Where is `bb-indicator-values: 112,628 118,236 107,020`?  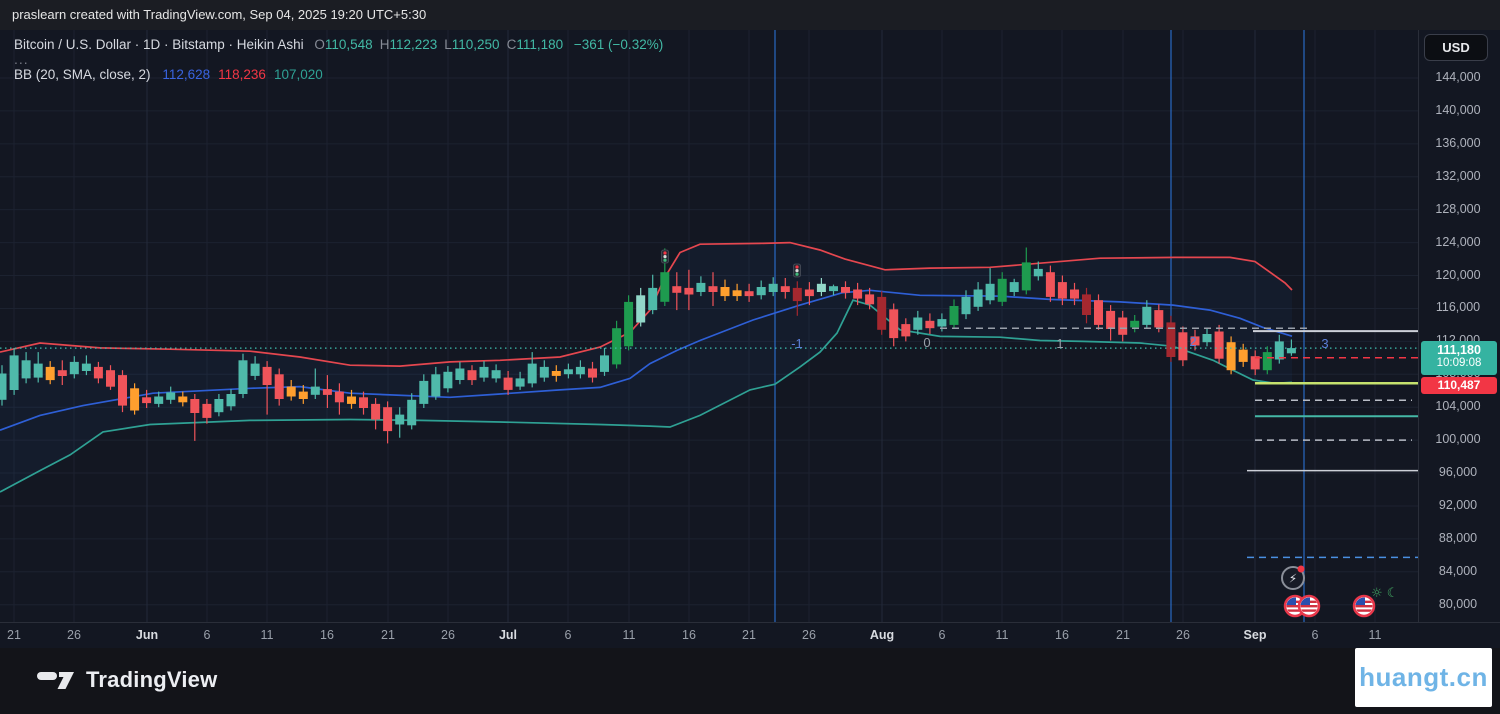 bb-indicator-values: 112,628 118,236 107,020 is located at coordinates (238, 74).